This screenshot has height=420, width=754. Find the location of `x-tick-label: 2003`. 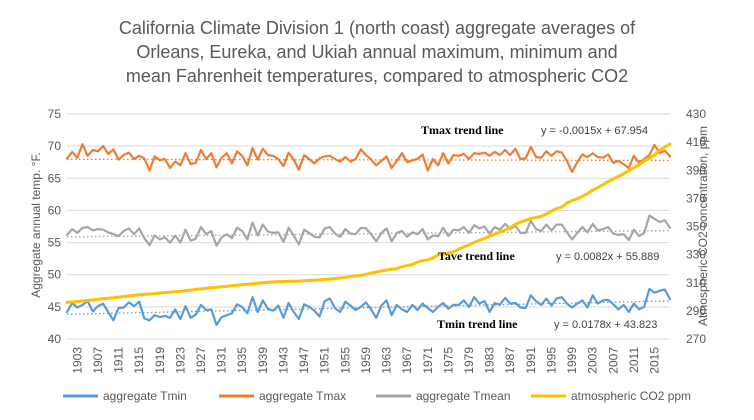

x-tick-label: 2003 is located at coordinates (593, 360).